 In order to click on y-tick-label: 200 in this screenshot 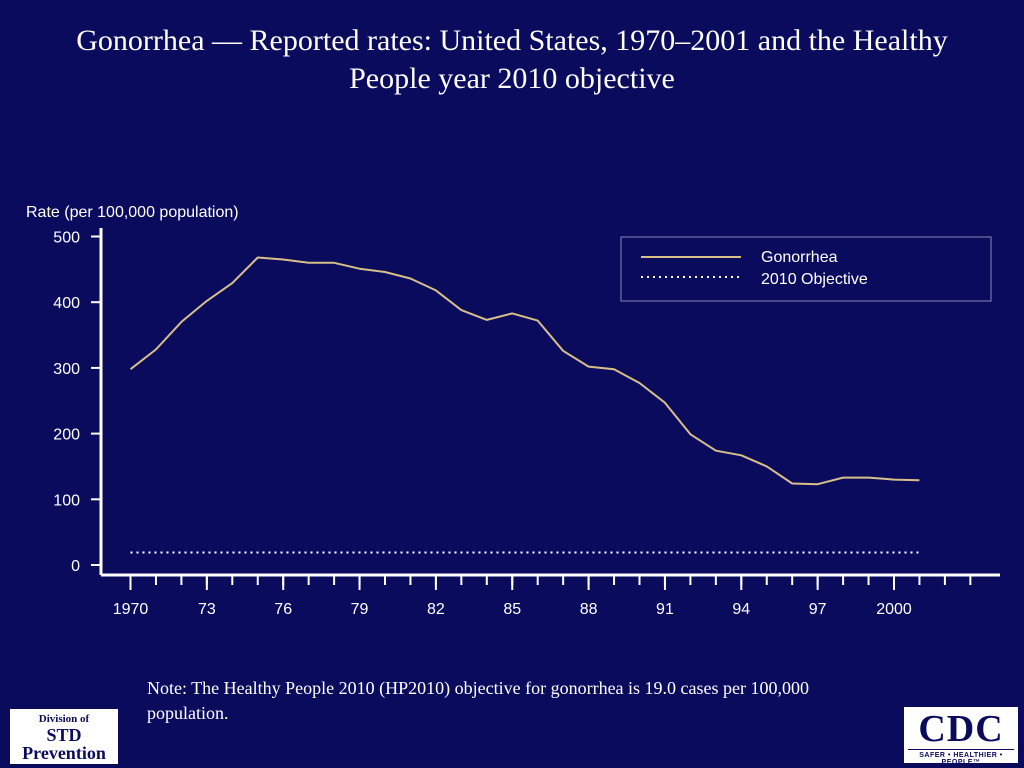, I will do `click(66, 435)`.